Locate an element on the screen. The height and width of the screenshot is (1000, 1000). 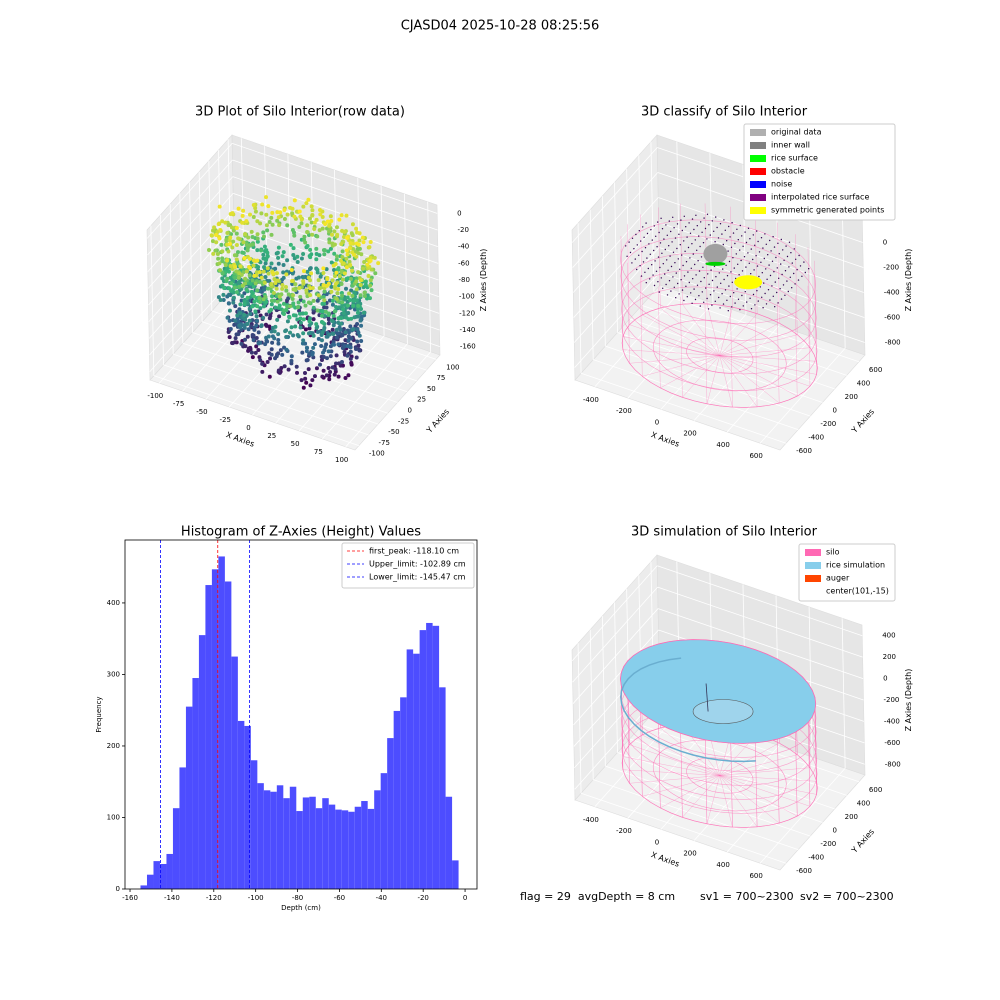
cylinder-ring is located at coordinates (719, 338).